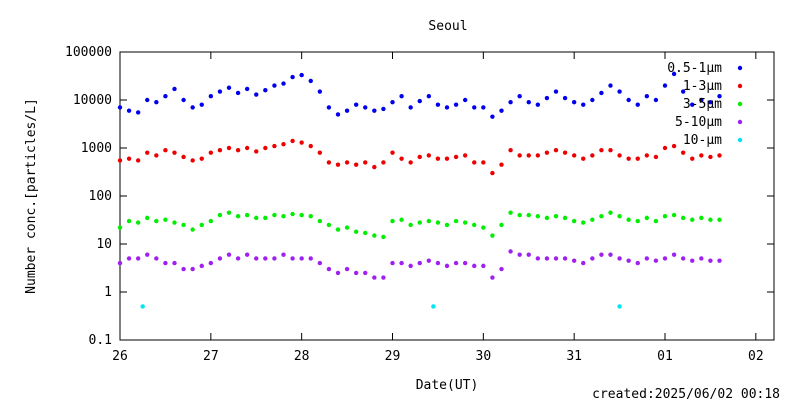 The width and height of the screenshot is (800, 400). I want to click on x-tick-label: 27, so click(211, 356).